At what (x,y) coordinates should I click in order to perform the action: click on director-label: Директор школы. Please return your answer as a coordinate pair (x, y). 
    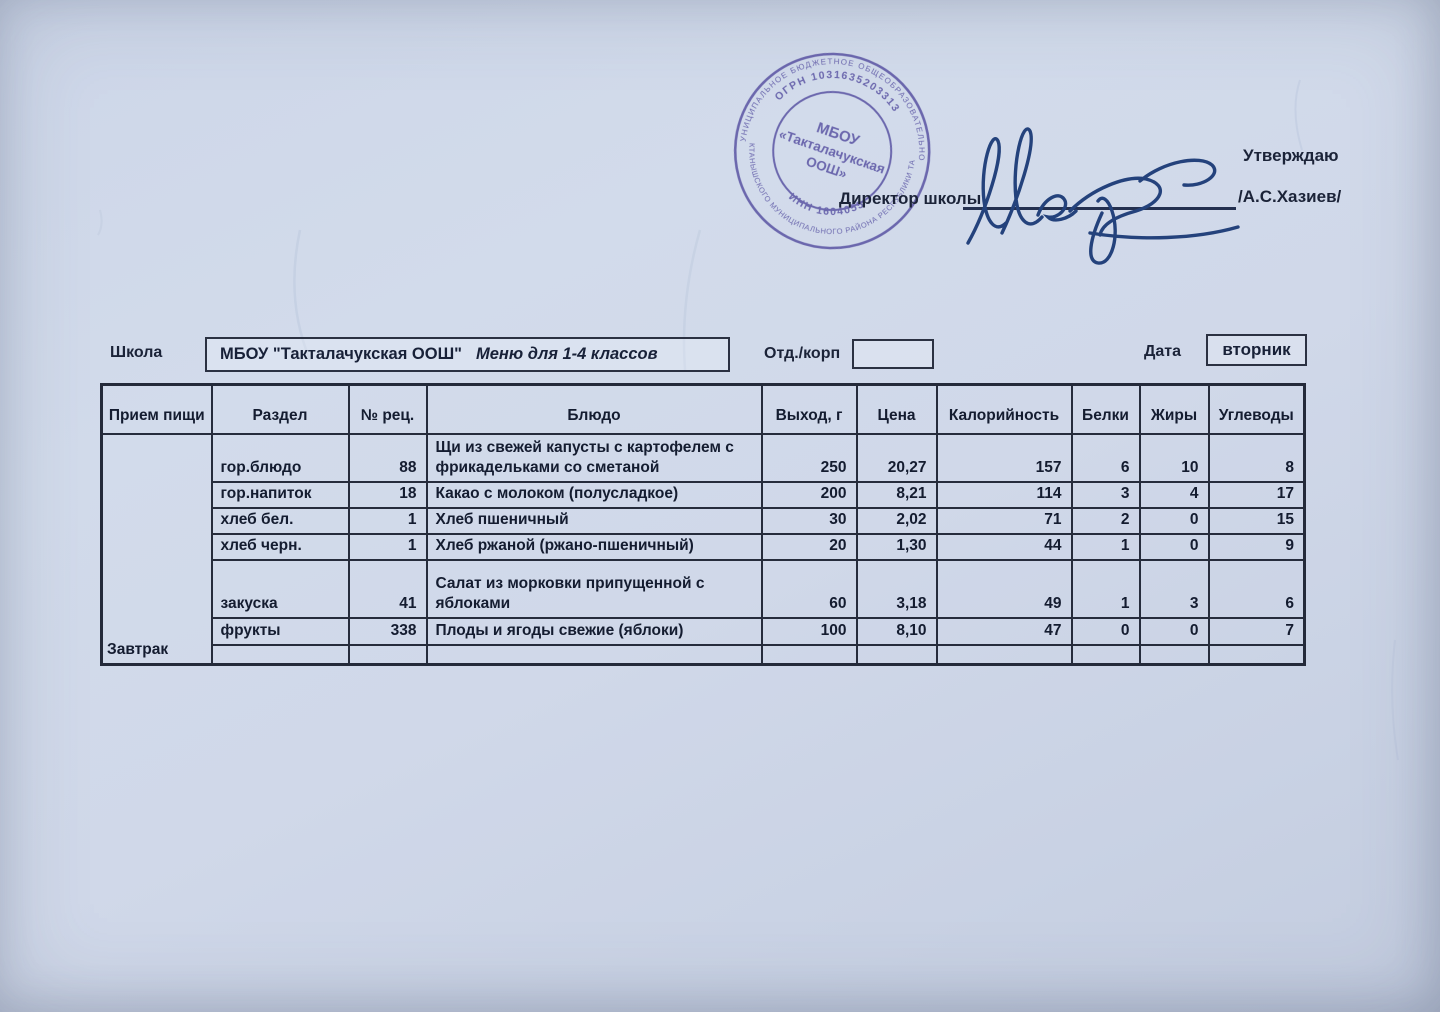
    Looking at the image, I should click on (910, 198).